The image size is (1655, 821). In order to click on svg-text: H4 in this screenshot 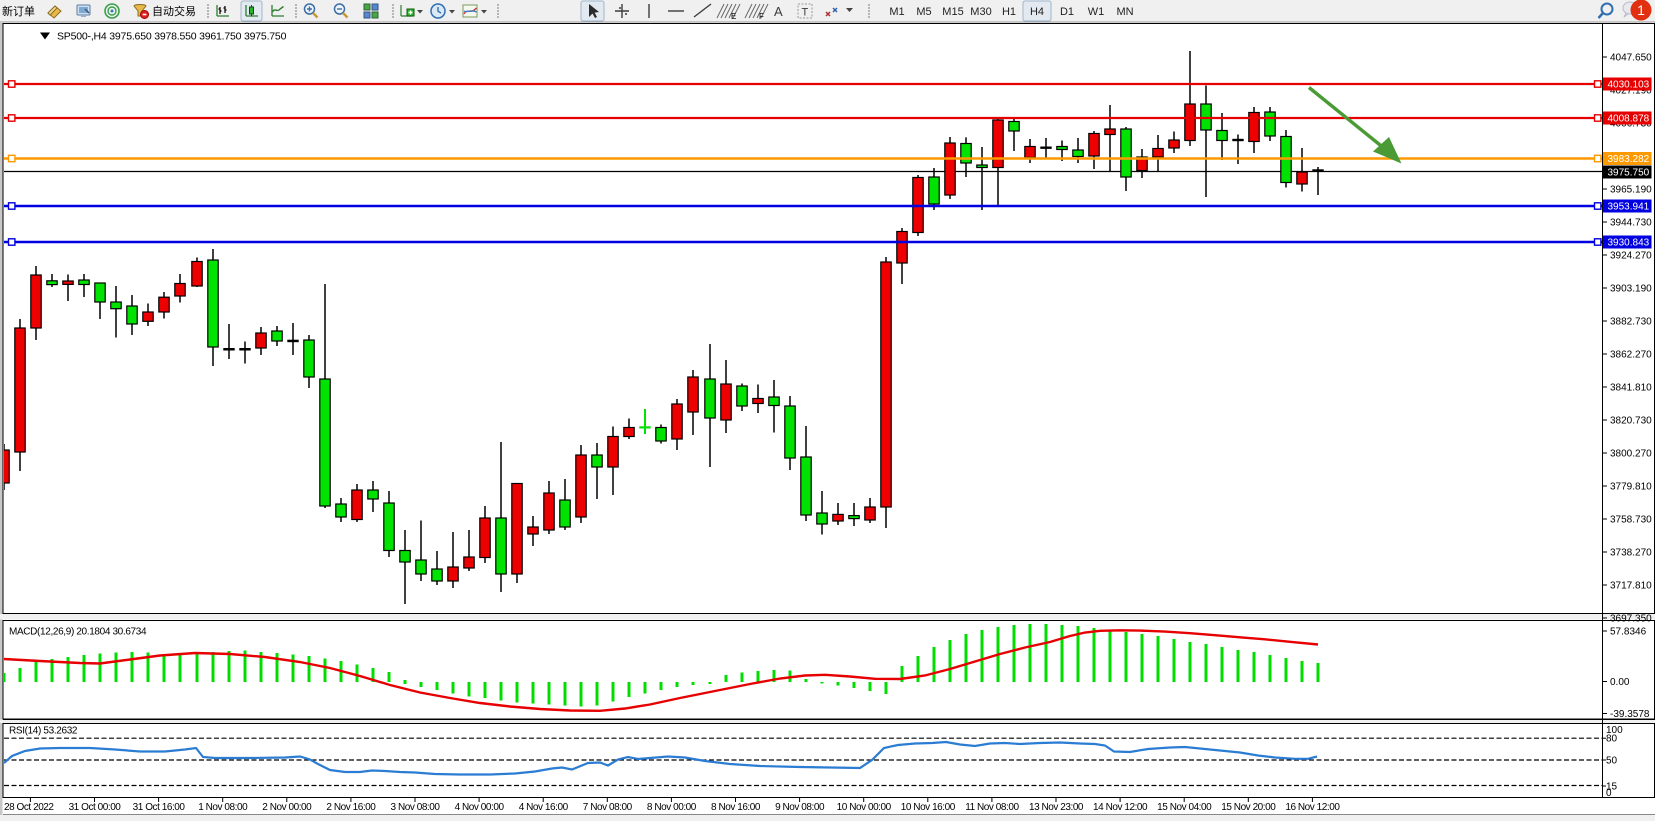, I will do `click(1037, 12)`.